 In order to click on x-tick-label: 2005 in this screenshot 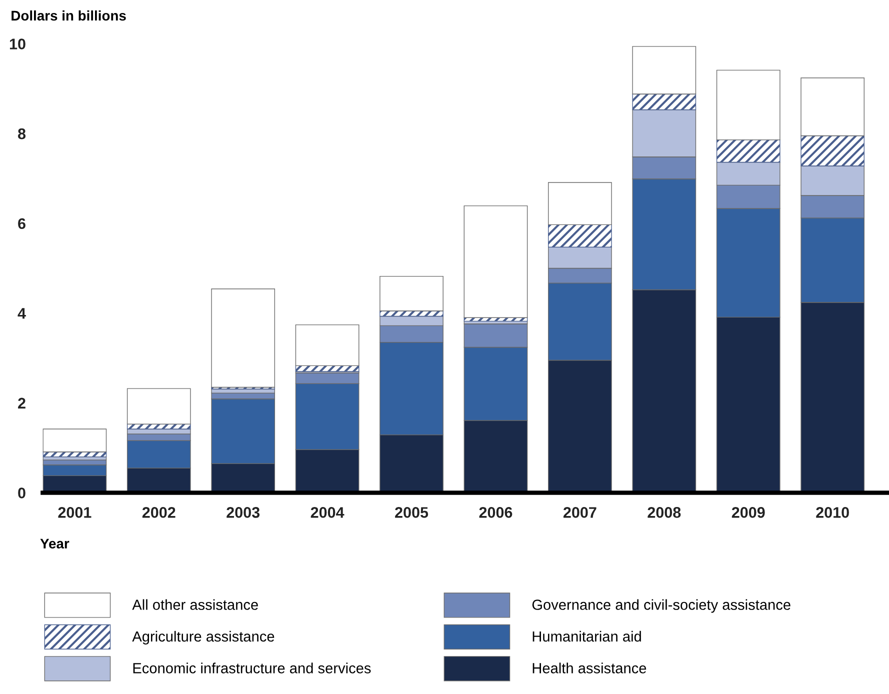, I will do `click(411, 512)`.